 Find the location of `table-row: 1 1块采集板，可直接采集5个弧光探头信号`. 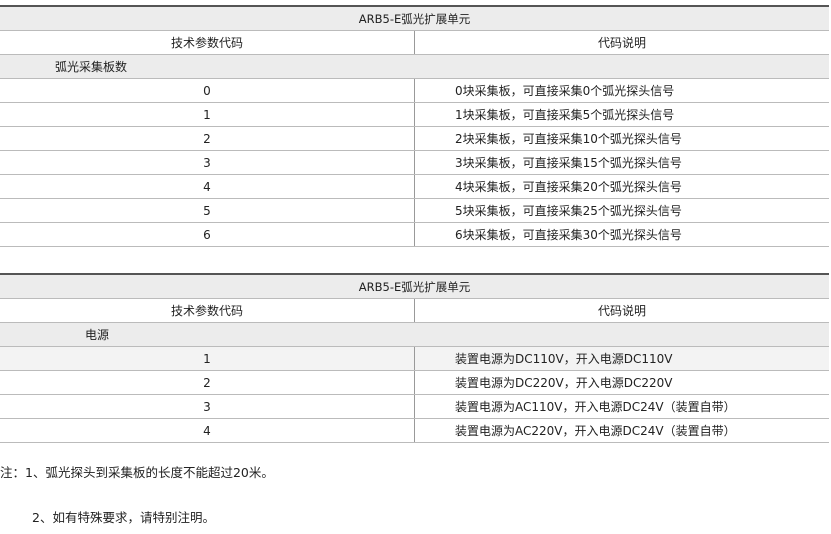

table-row: 1 1块采集板，可直接采集5个弧光探头信号 is located at coordinates (414, 114).